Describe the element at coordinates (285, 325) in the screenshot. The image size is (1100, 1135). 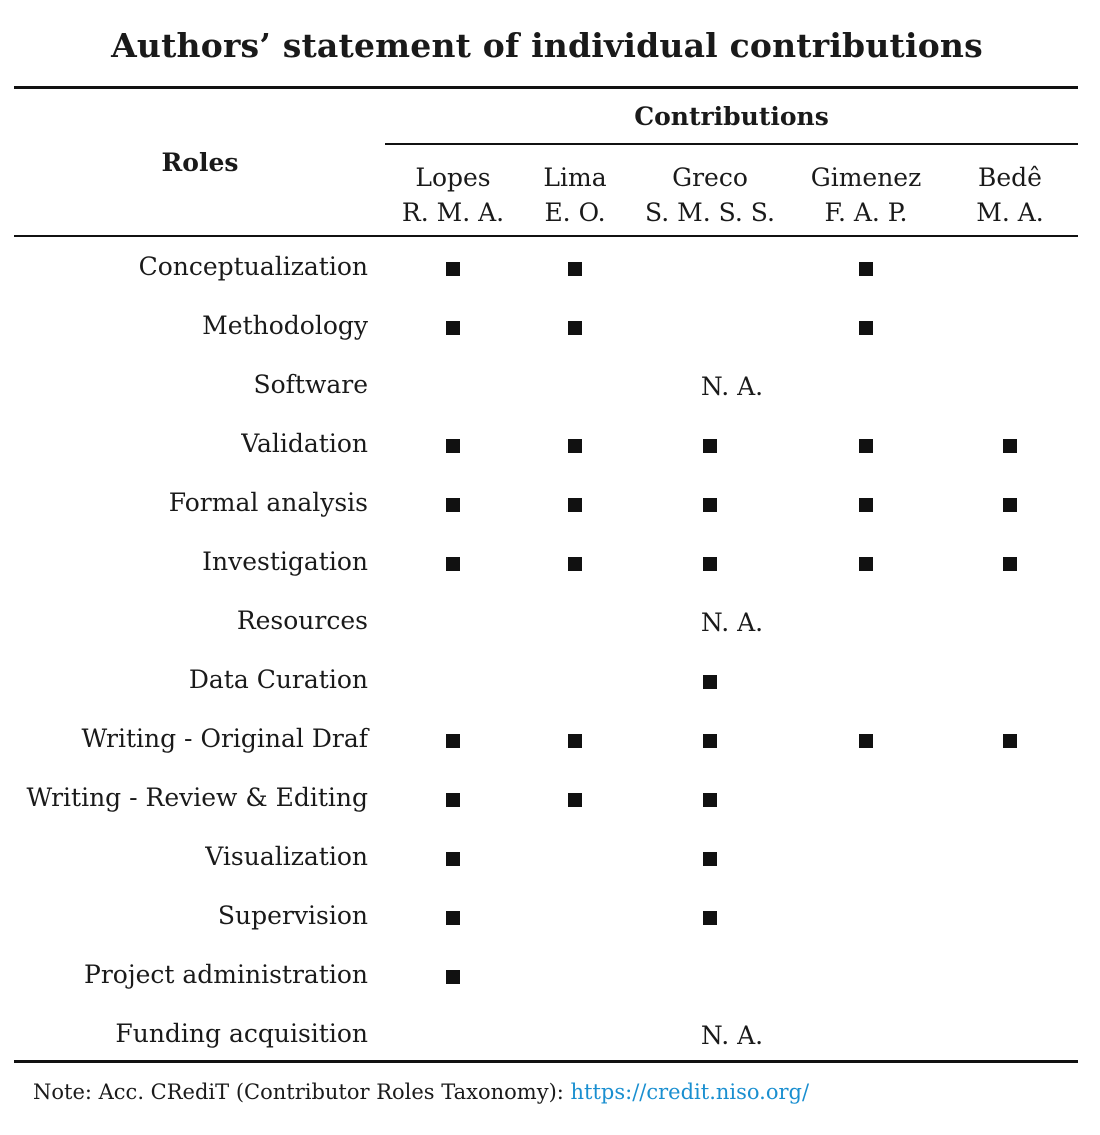
I see `role-label: Methodology` at that location.